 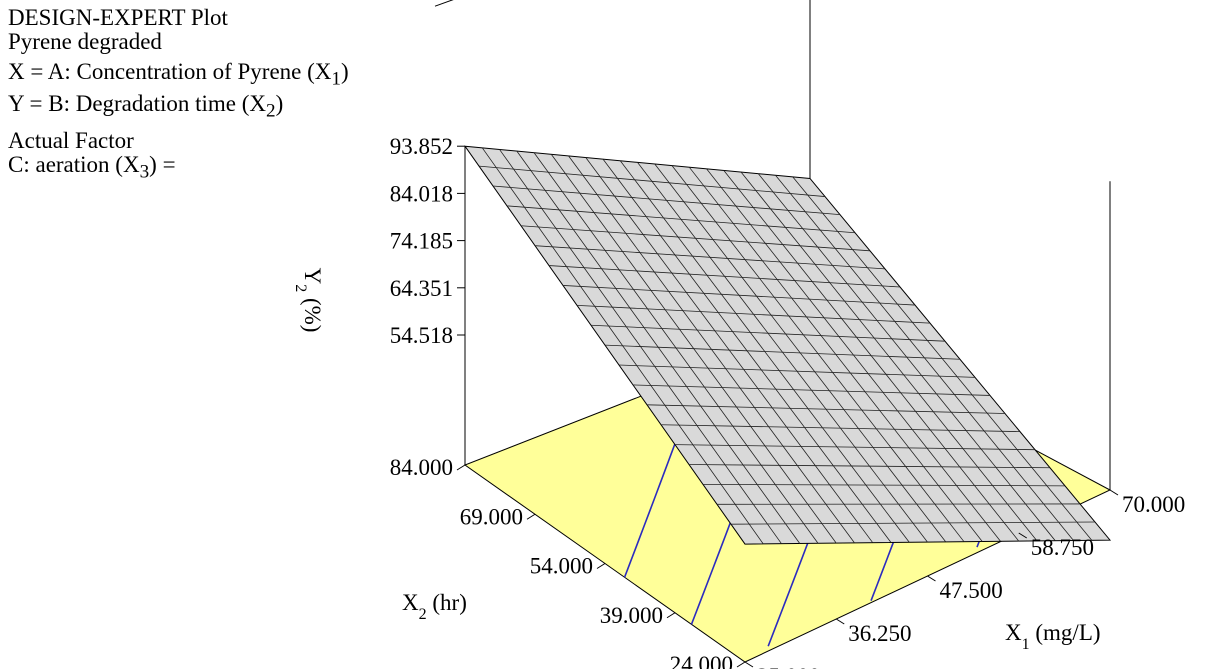 What do you see at coordinates (146, 106) in the screenshot?
I see `y-factor-label: Y = B: Degradation time (X2)` at bounding box center [146, 106].